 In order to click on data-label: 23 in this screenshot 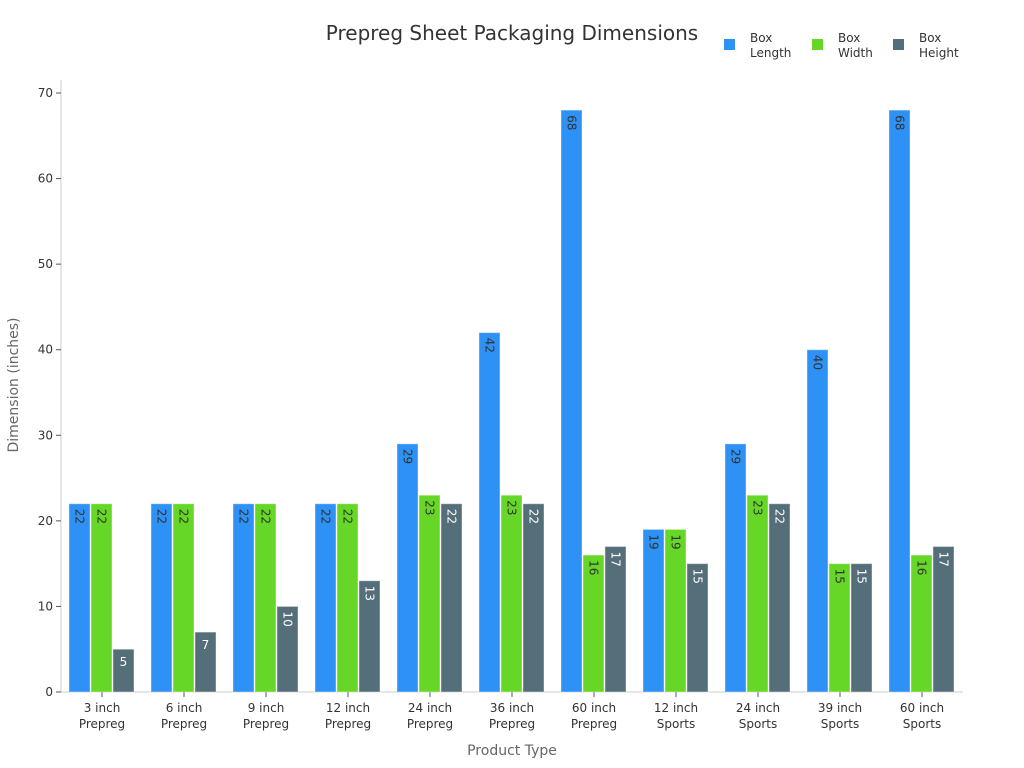, I will do `click(512, 507)`.